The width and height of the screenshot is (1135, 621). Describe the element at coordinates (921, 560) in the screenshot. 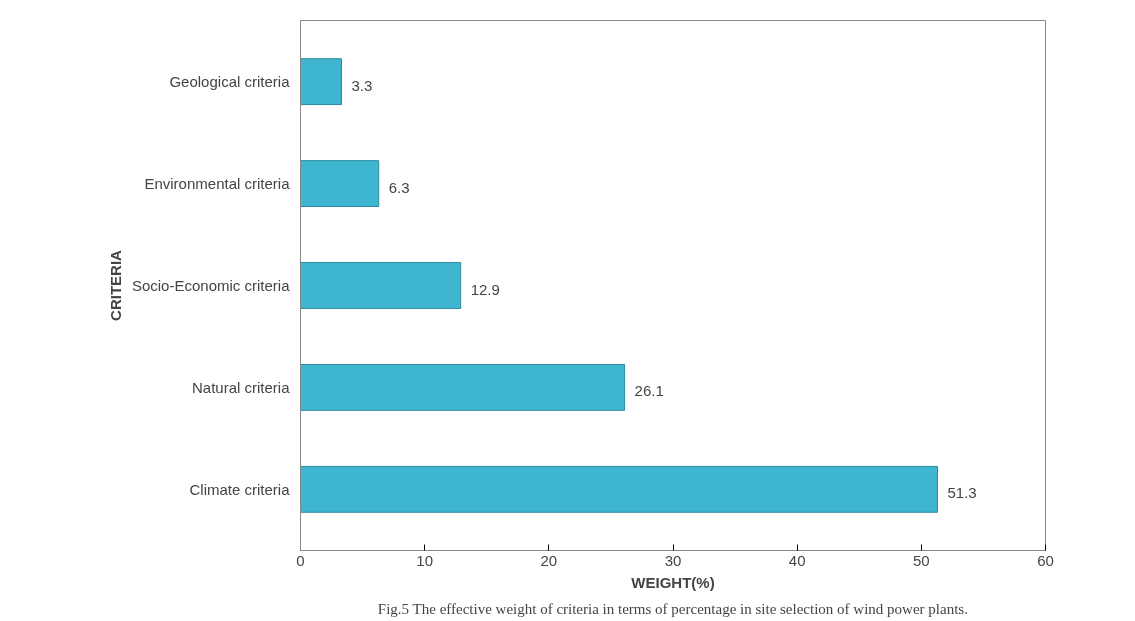

I see `x-tick-label: 50` at that location.